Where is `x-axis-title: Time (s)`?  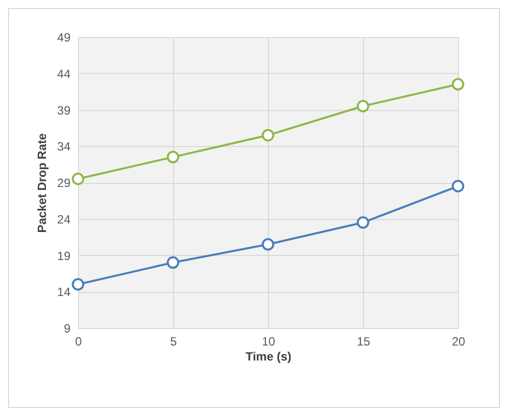 x-axis-title: Time (s) is located at coordinates (269, 357).